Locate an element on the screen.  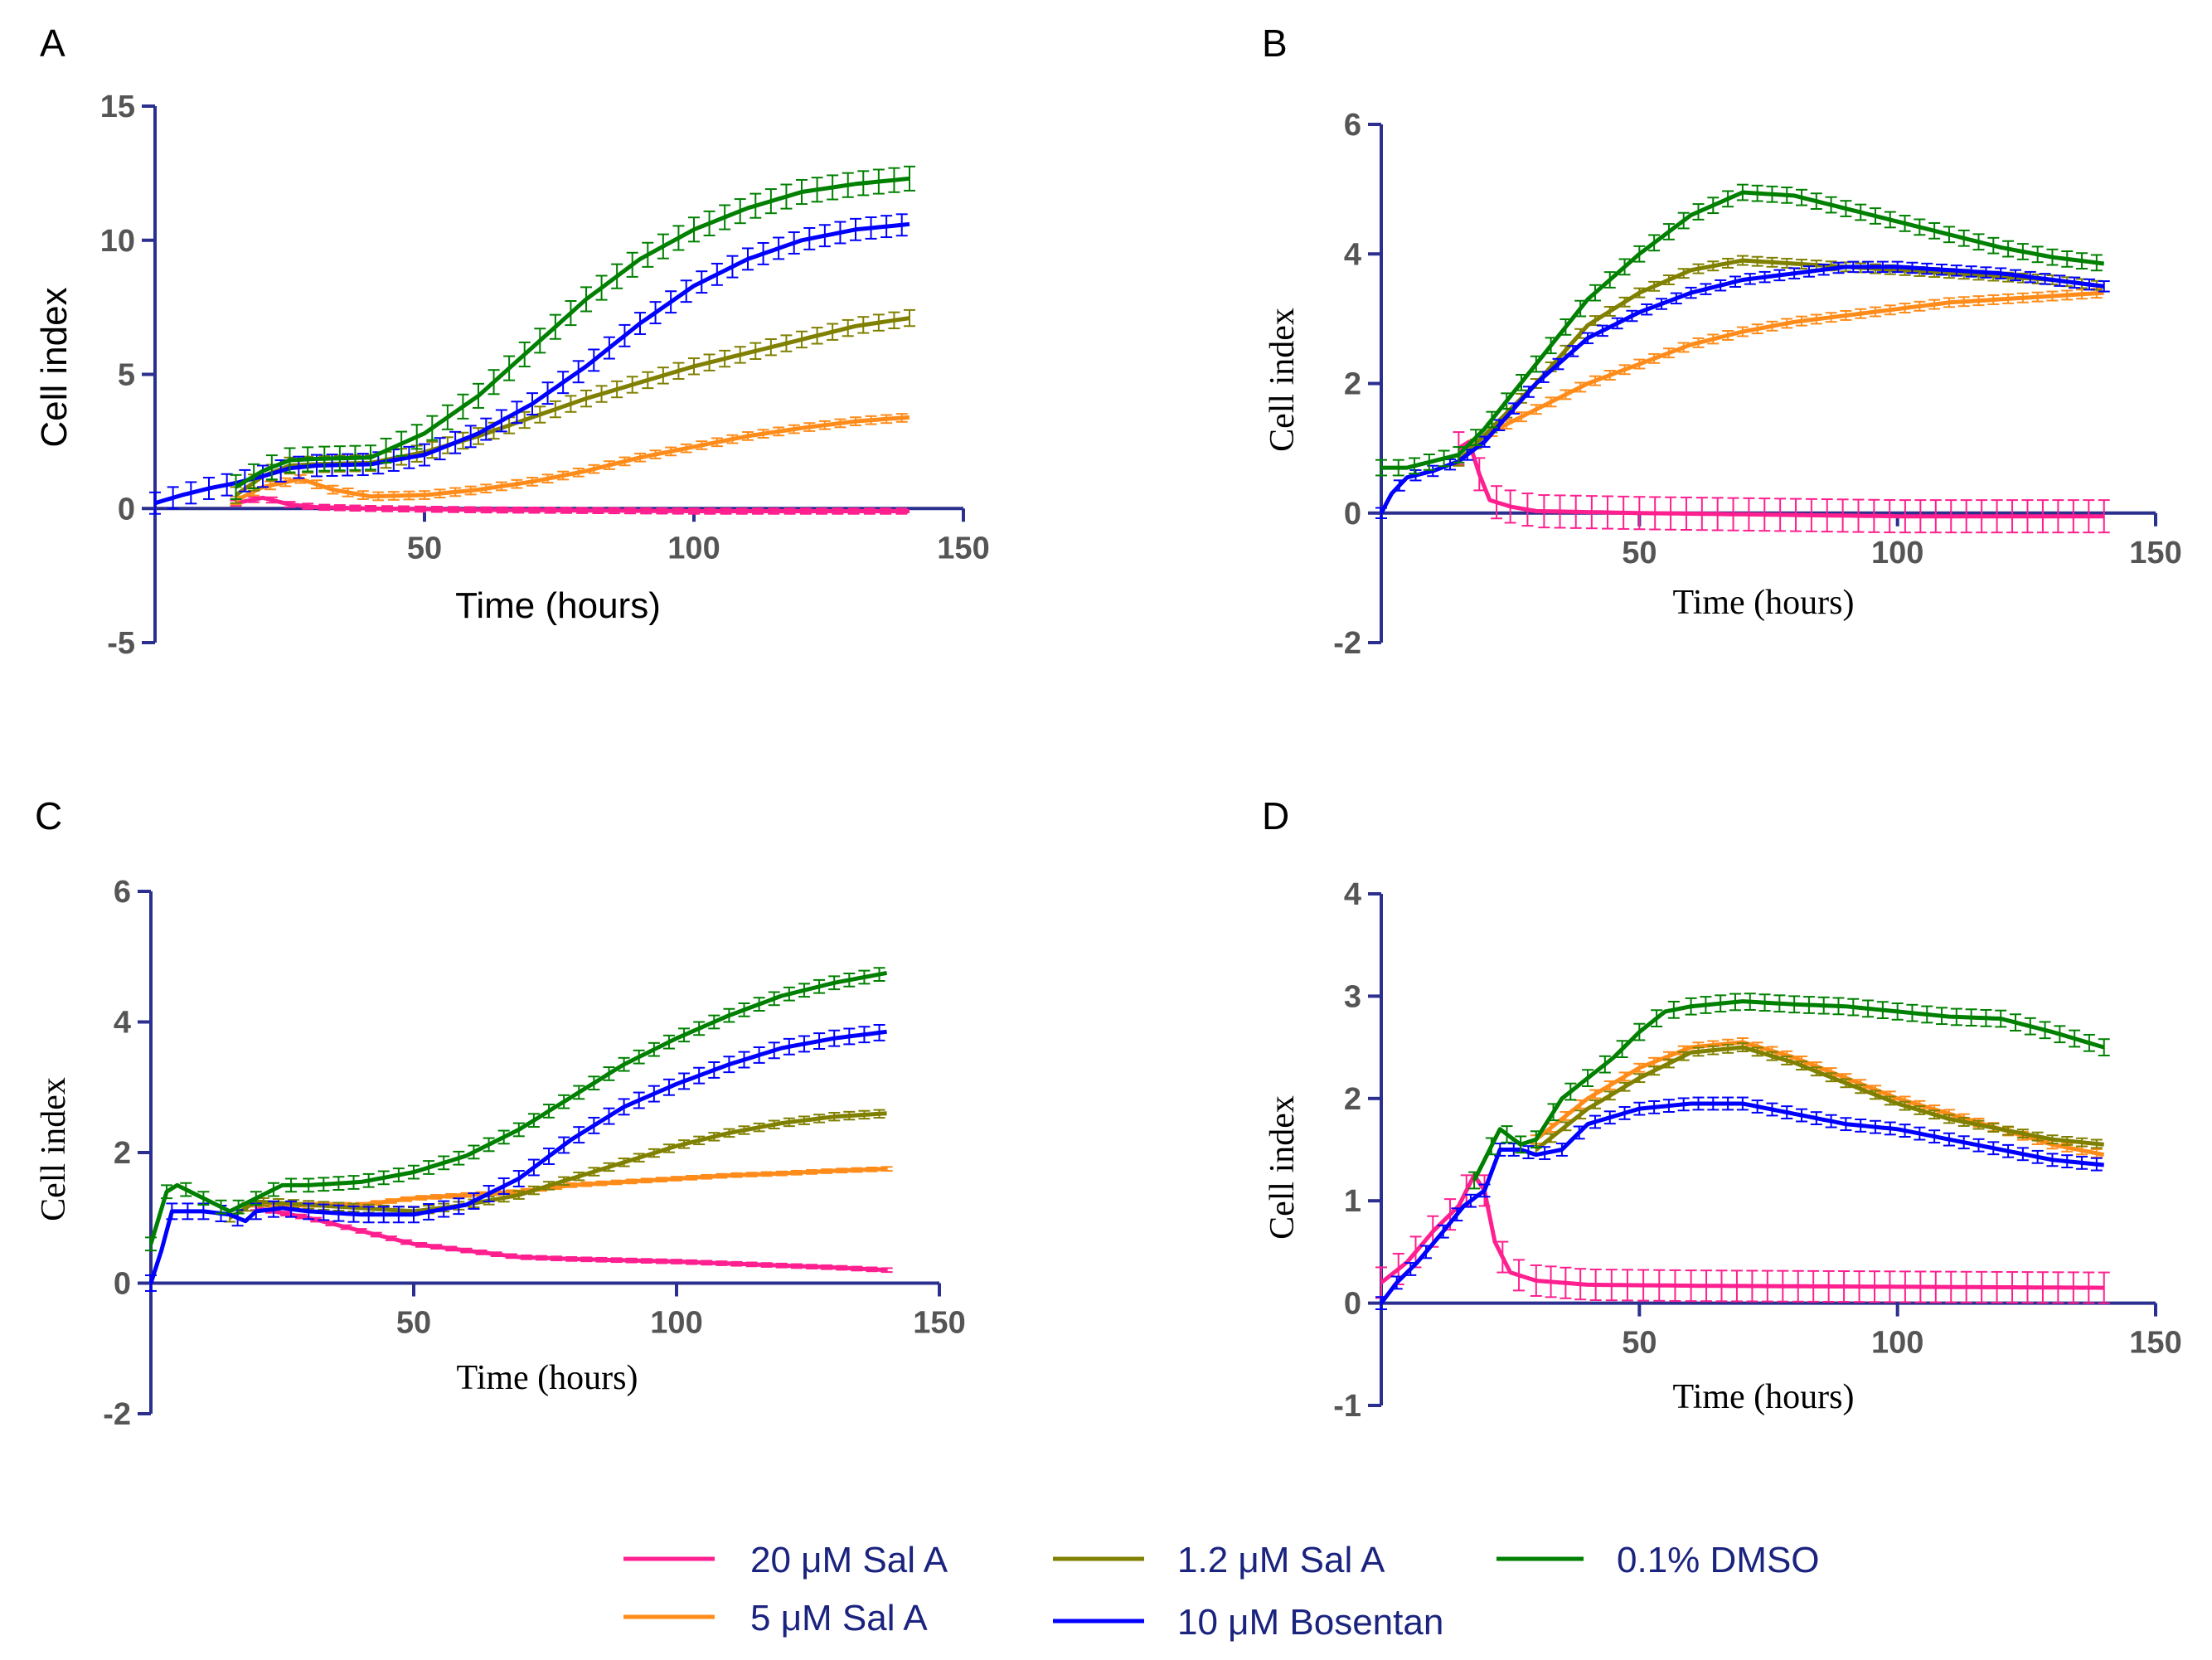
panel-d-y-tick-label: 1 is located at coordinates (1352, 1201).